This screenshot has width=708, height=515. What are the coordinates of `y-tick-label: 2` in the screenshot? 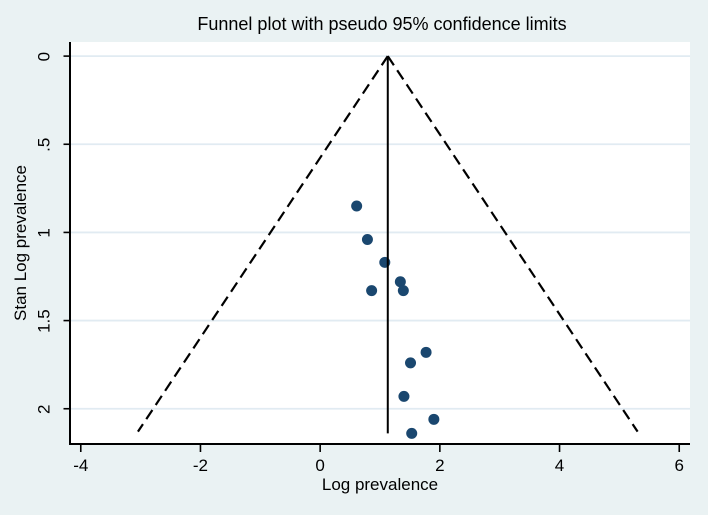 It's located at (43, 409).